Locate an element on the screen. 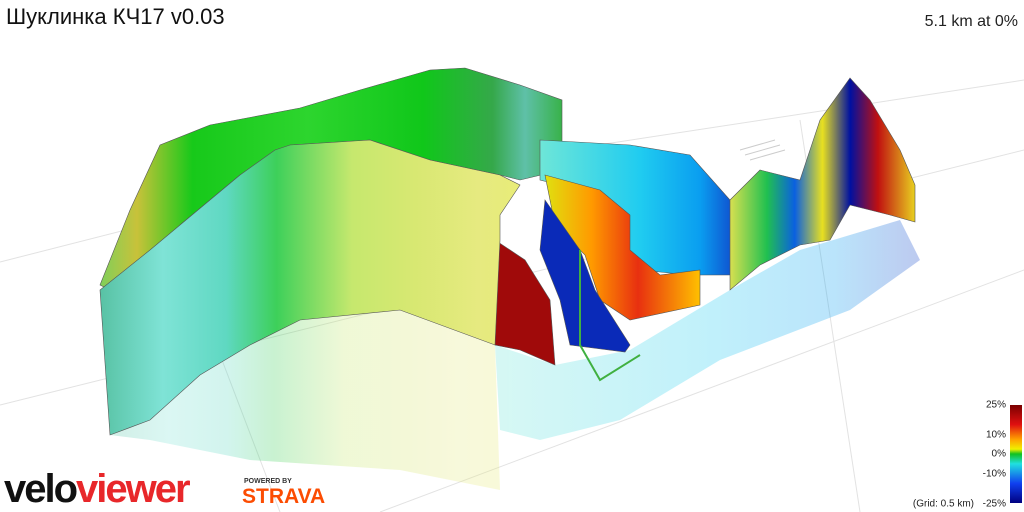  compass is located at coordinates (762, 150).